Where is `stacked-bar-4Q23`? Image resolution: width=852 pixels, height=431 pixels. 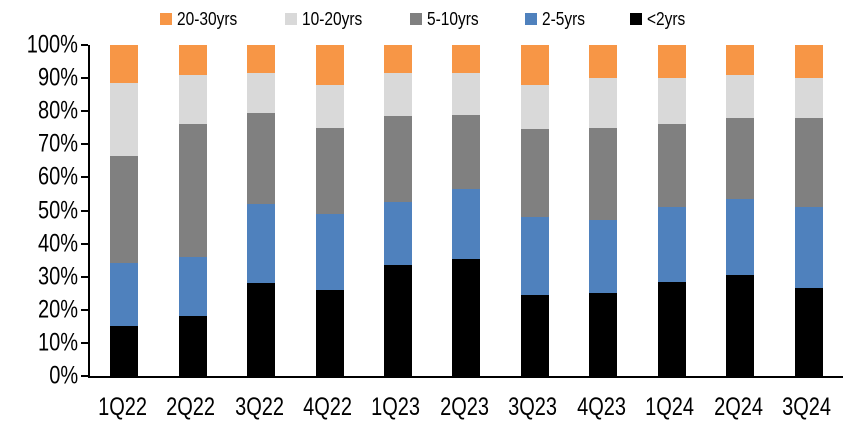
stacked-bar-4Q23 is located at coordinates (603, 210).